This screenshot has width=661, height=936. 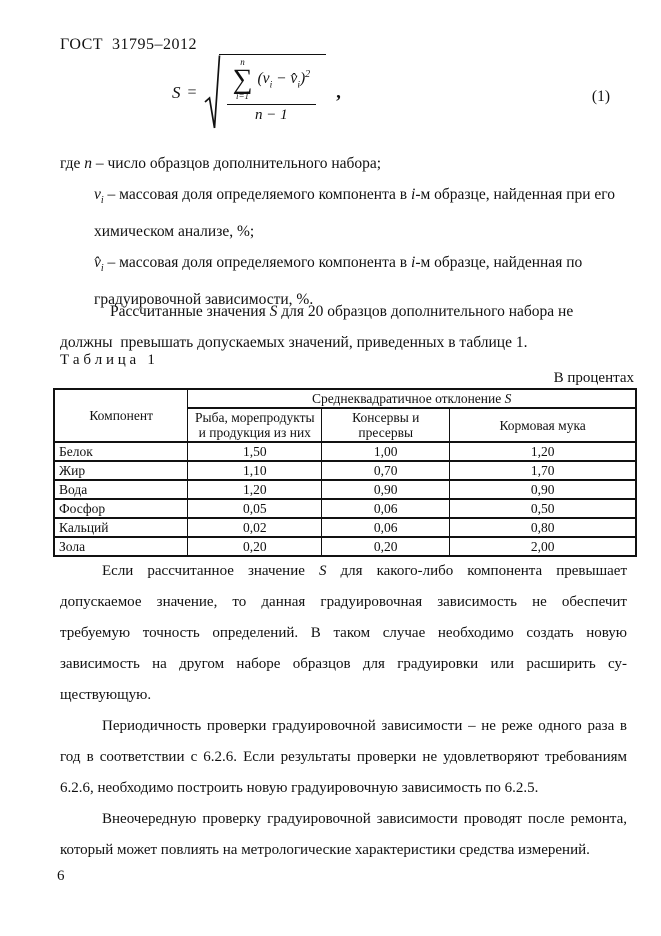 I want to click on where-v-definition-rest: -м образце, найденная при его, so click(x=515, y=194).